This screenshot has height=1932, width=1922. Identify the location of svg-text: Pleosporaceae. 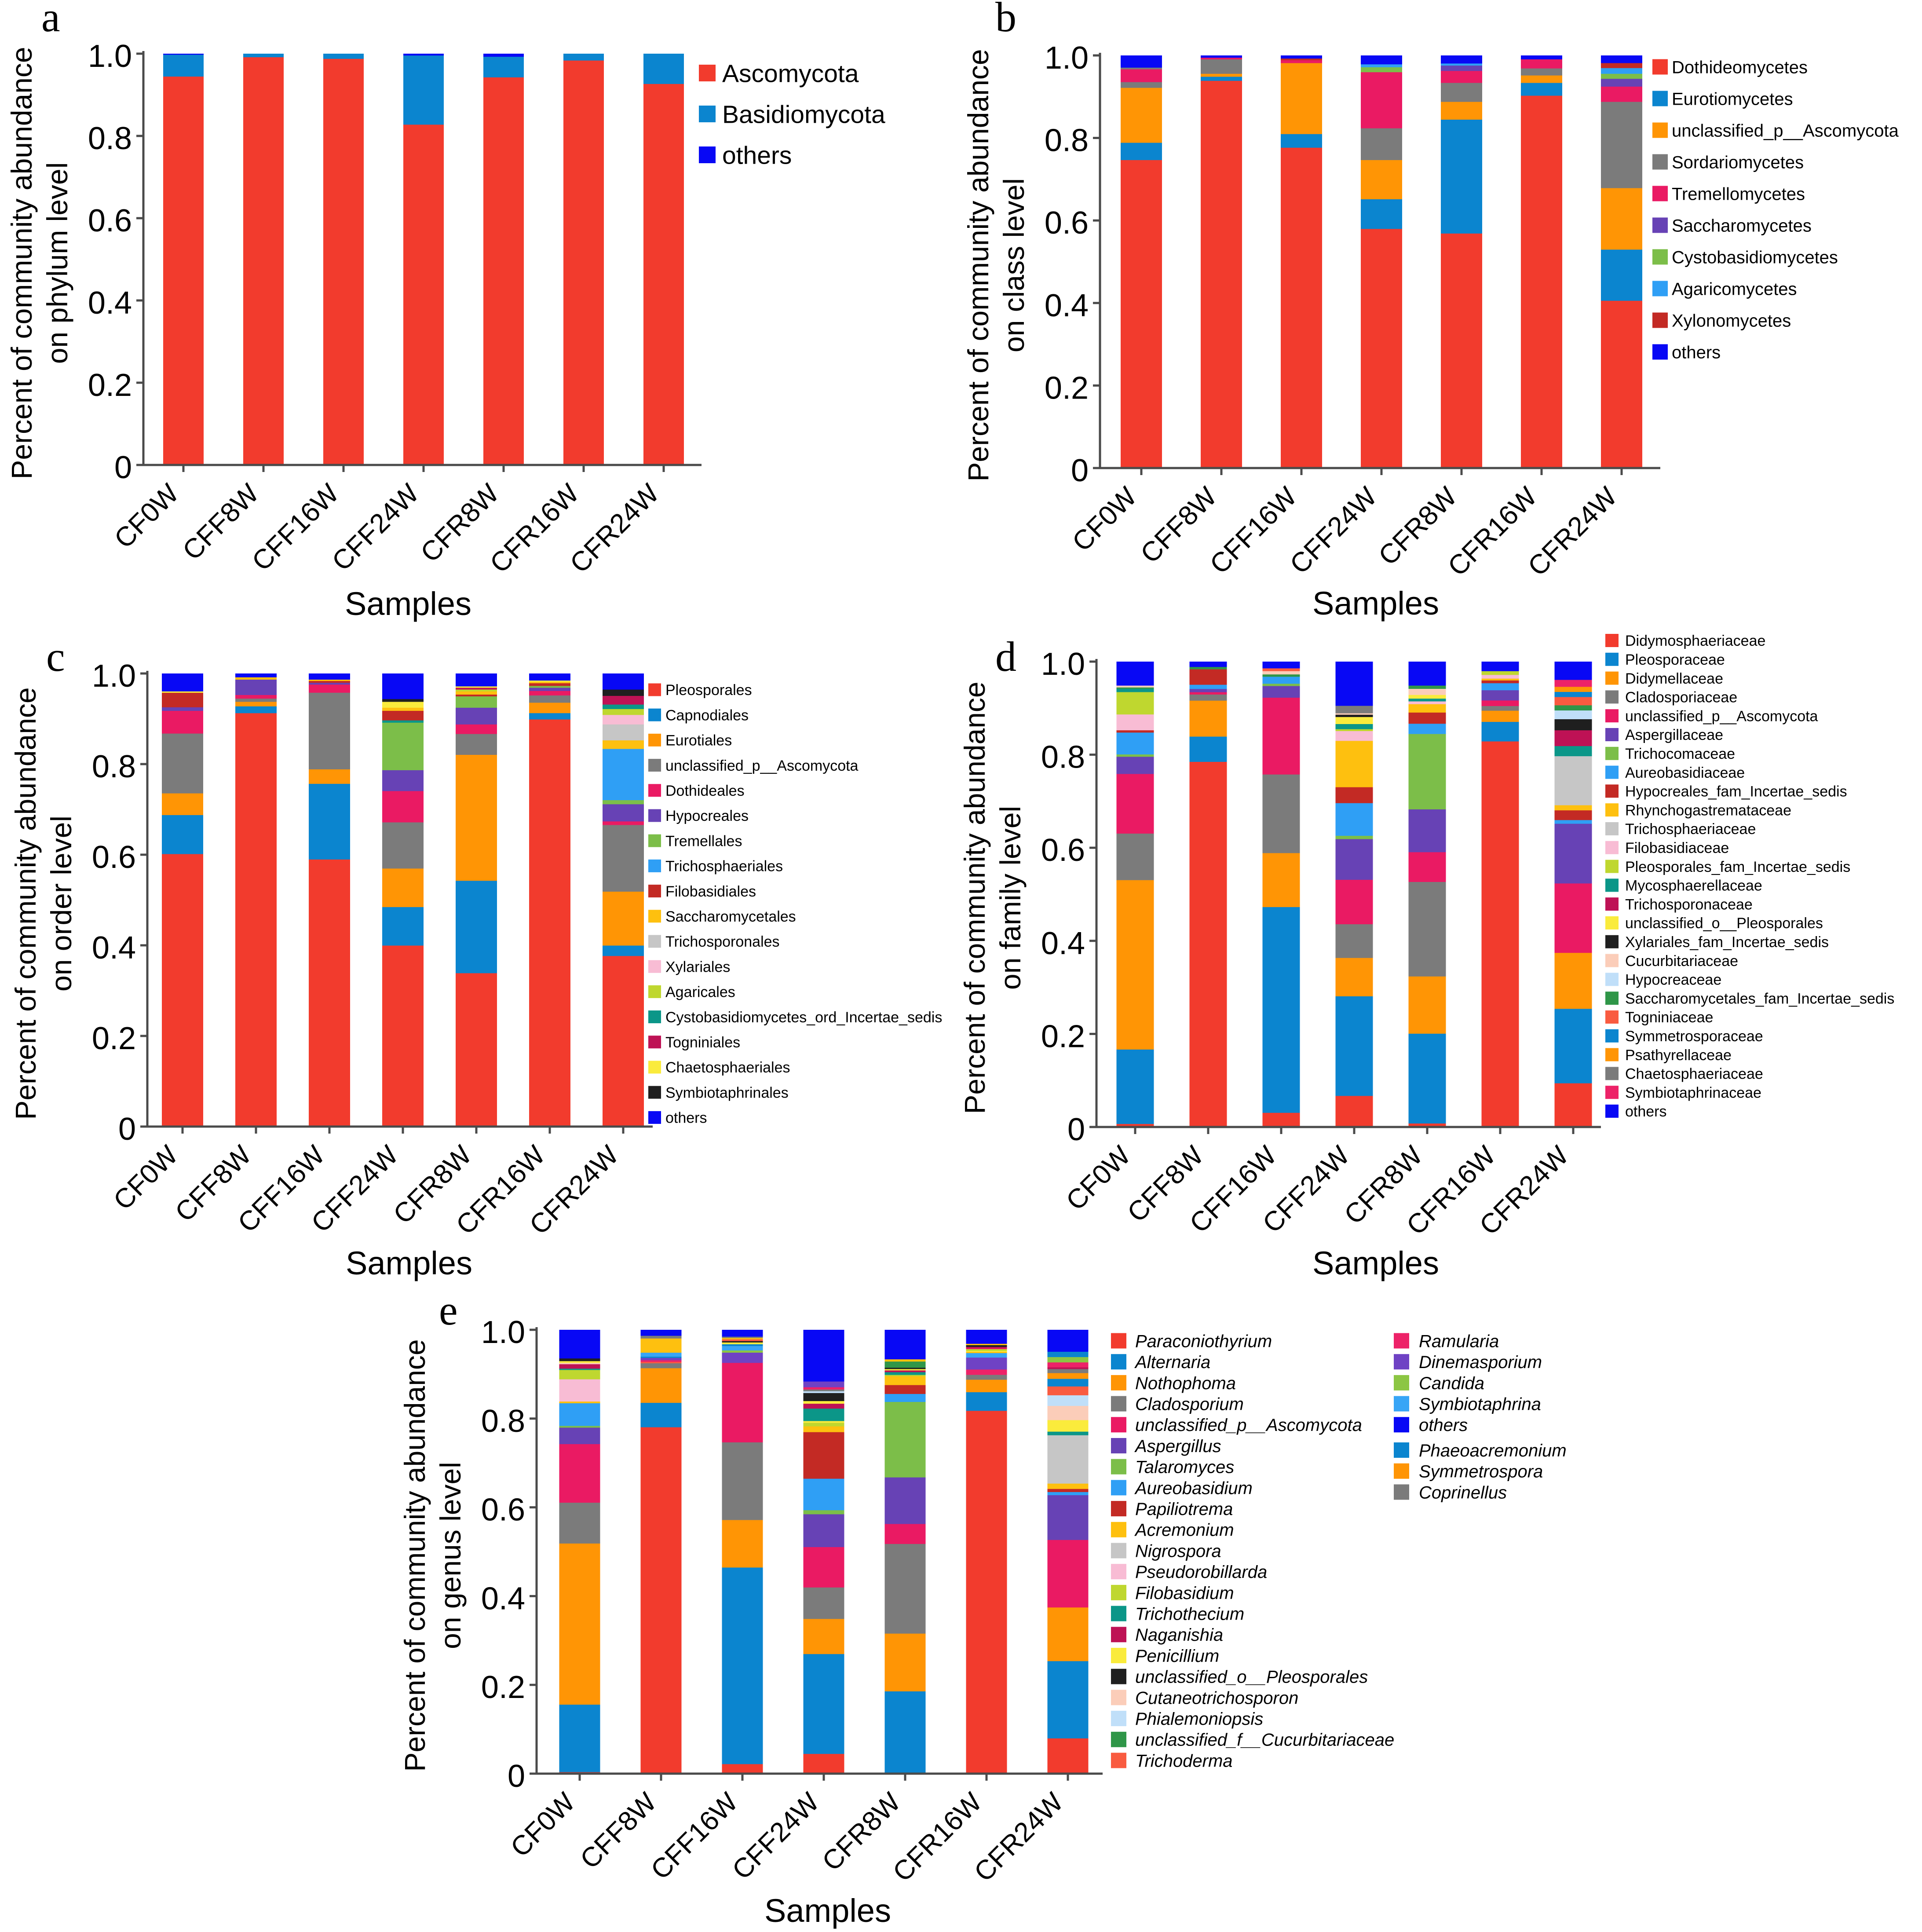
(1675, 659).